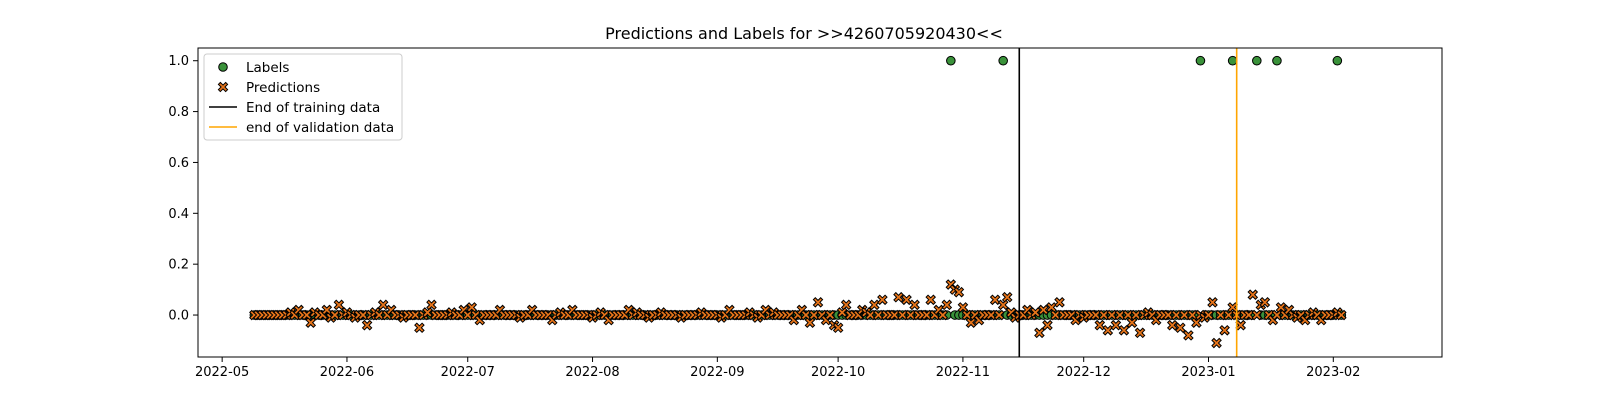 The height and width of the screenshot is (400, 1600). Describe the element at coordinates (178, 61) in the screenshot. I see `y-tick-label: 1.0` at that location.